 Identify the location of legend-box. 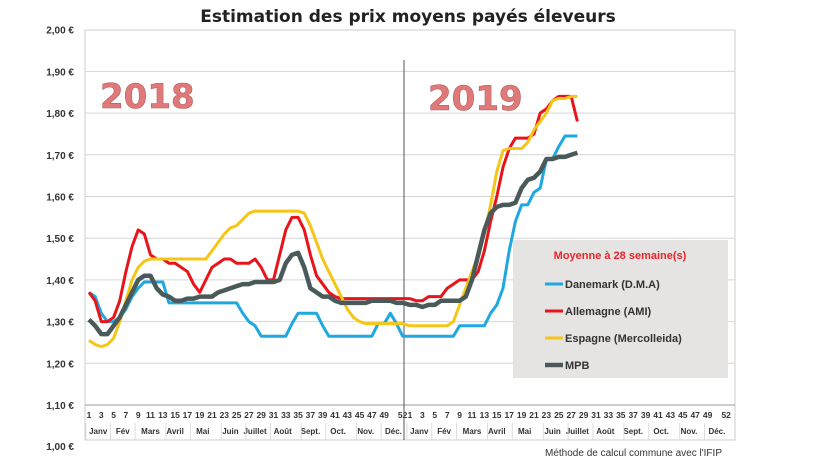
(620, 309).